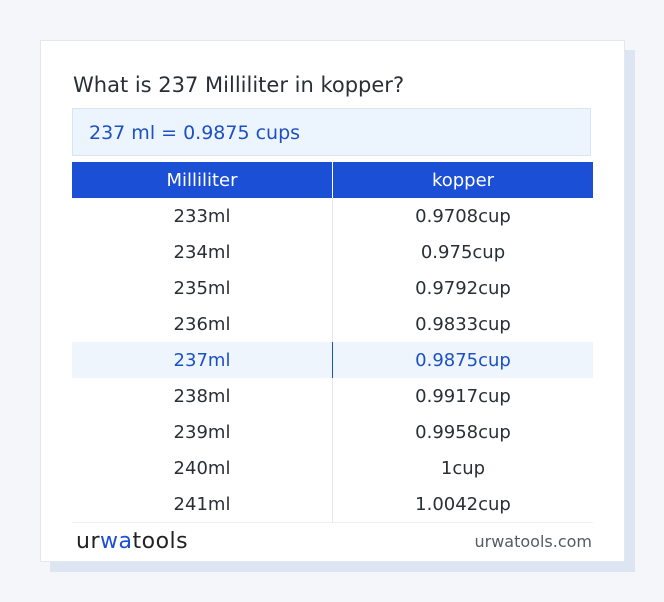  What do you see at coordinates (462, 324) in the screenshot?
I see `cell-kopper: 0.9833cup` at bounding box center [462, 324].